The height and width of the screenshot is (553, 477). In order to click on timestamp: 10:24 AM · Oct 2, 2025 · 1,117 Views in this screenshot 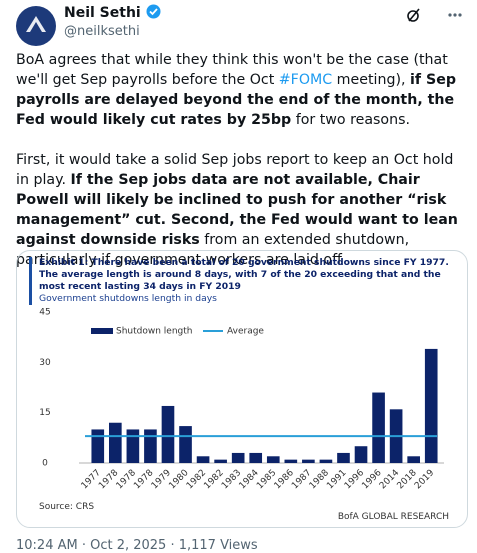, I will do `click(137, 545)`.